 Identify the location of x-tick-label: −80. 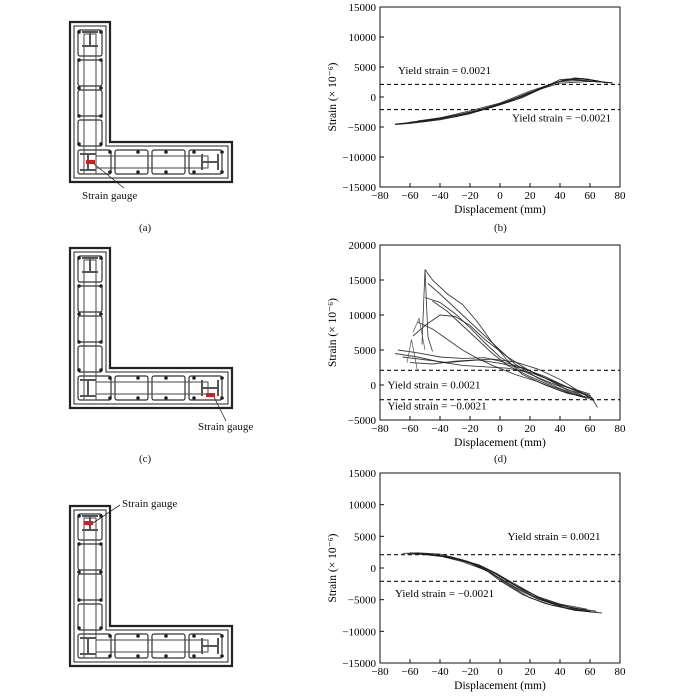
(380, 196).